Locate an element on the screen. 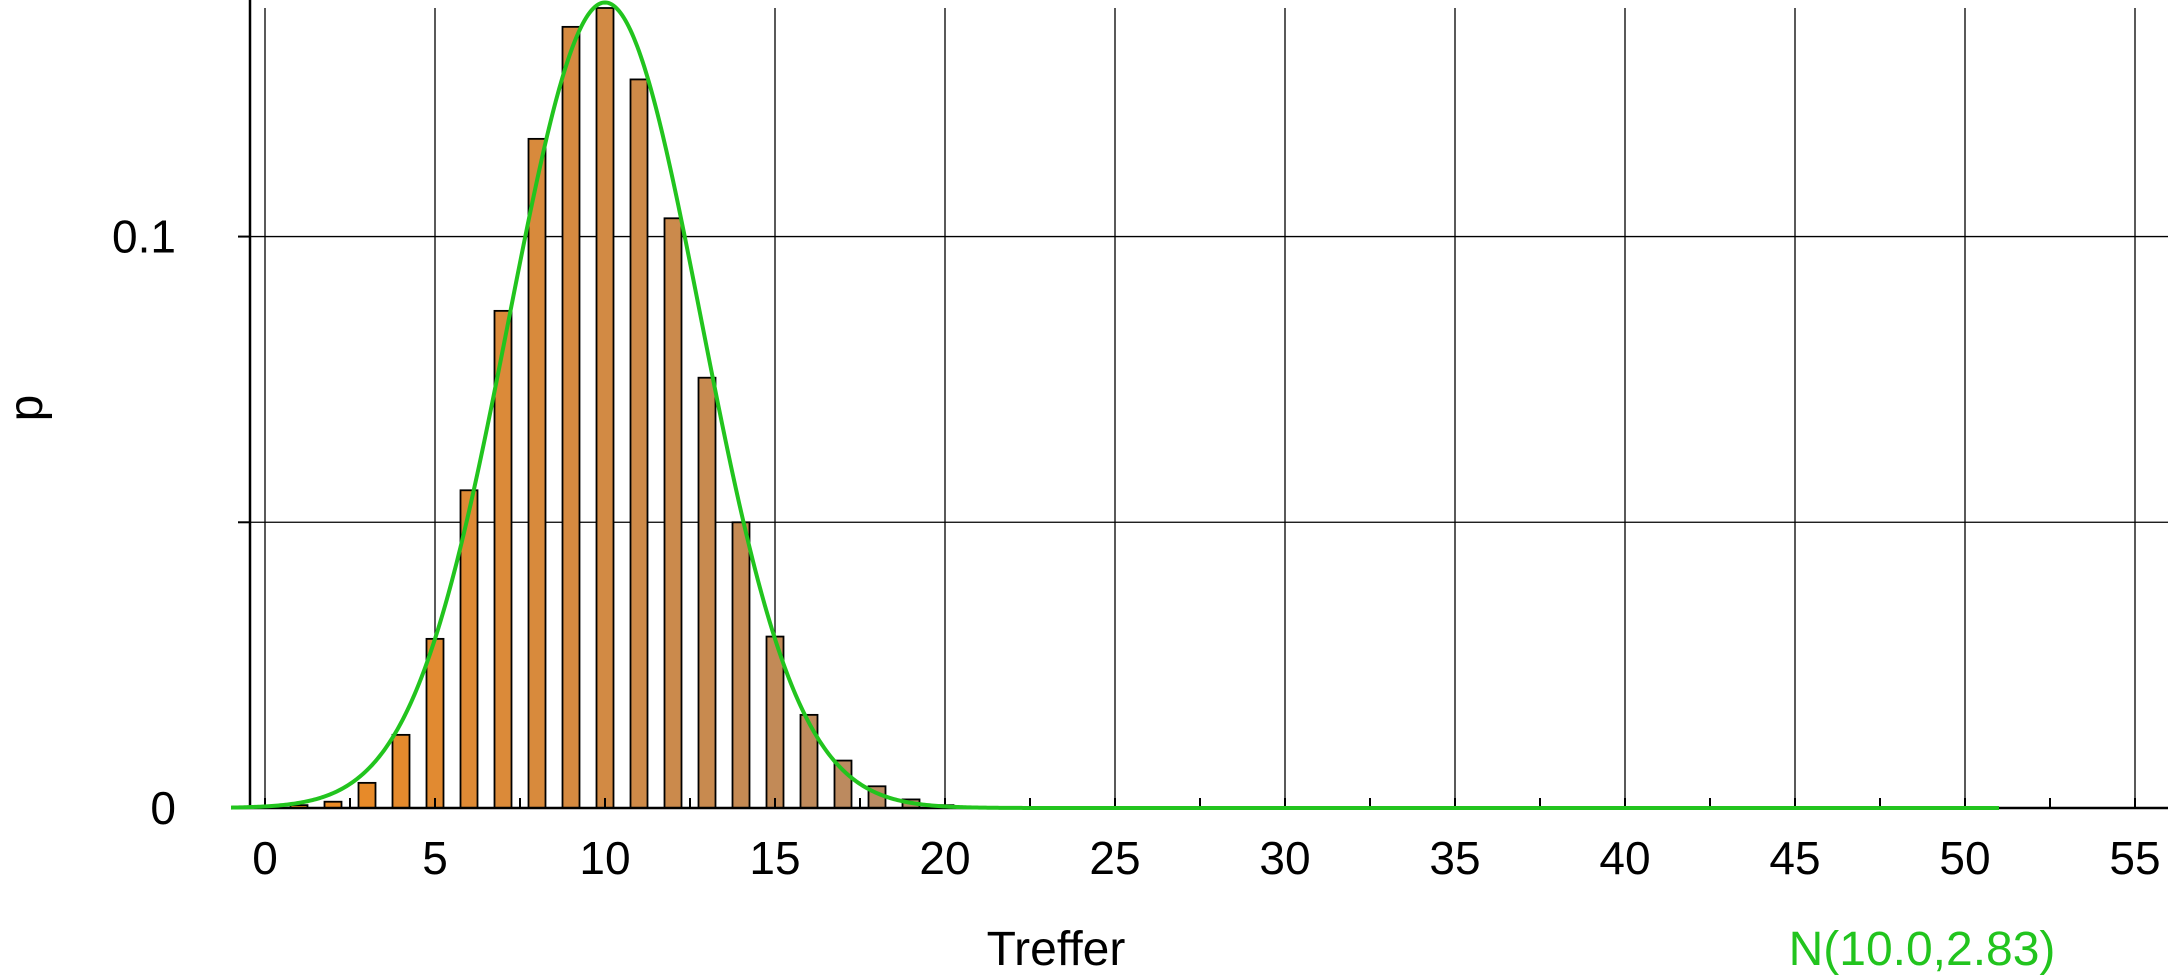 This screenshot has height=976, width=2168. x-tick-label-10: 10 is located at coordinates (604, 858).